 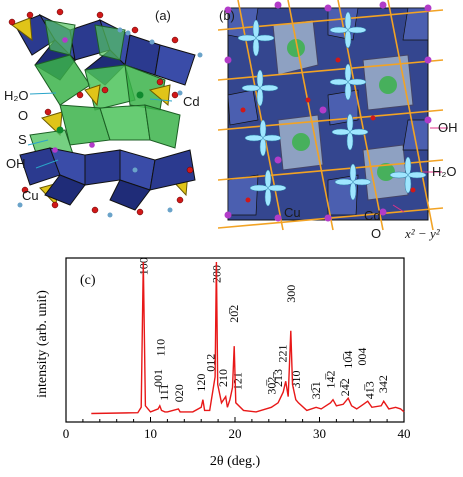 I want to click on oh-atoms, so click(x=73, y=95).